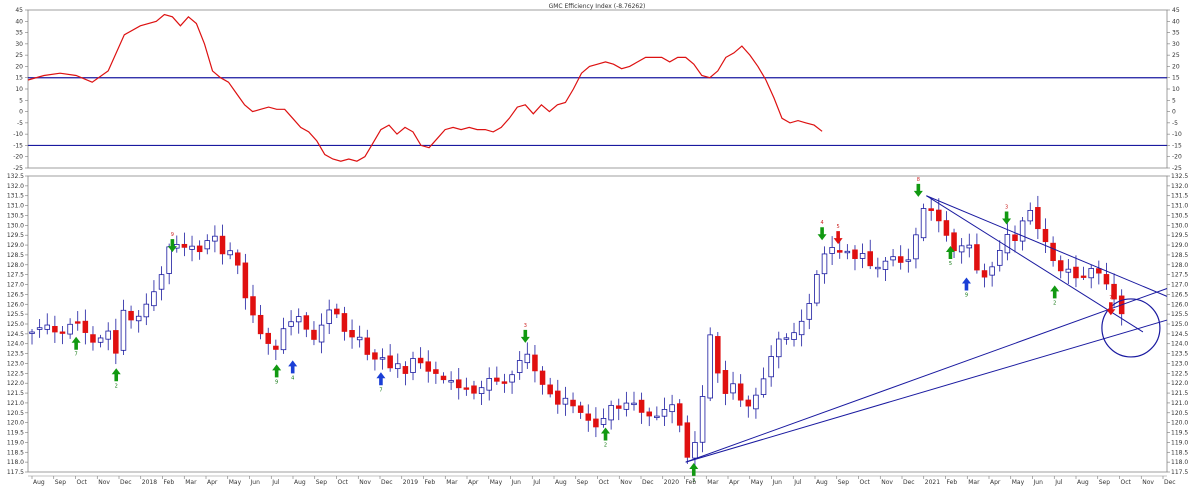  Describe the element at coordinates (671, 482) in the screenshot. I see `x-tick-label: 2020` at that location.